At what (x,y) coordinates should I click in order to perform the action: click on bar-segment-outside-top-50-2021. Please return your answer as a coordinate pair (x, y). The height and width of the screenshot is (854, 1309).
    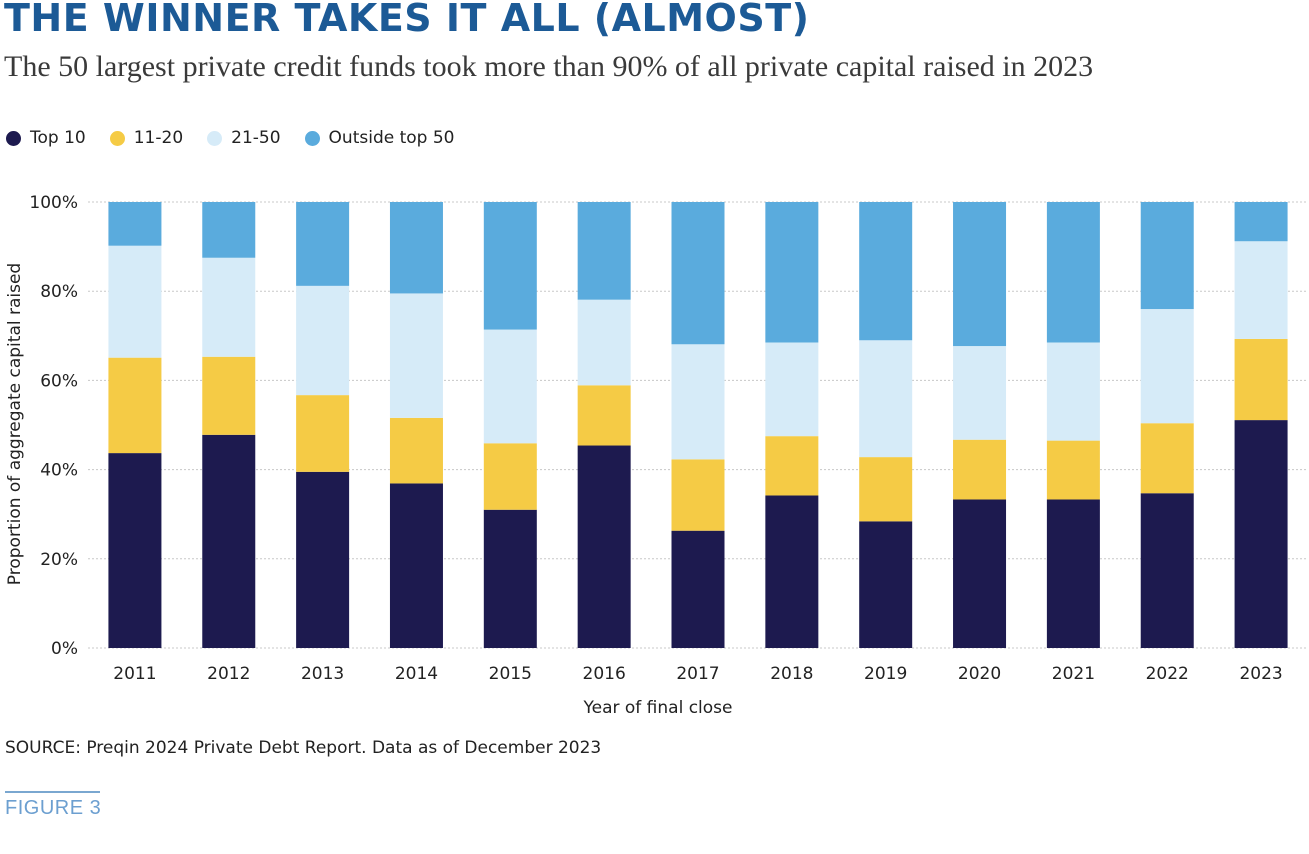
    Looking at the image, I should click on (1073, 272).